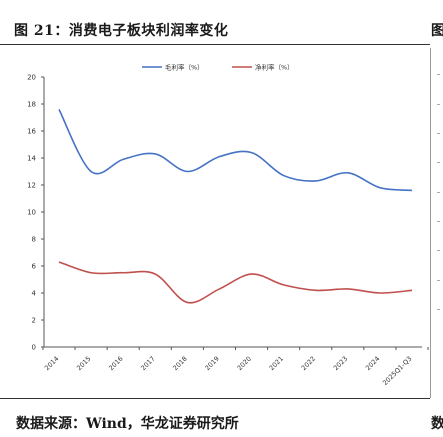 The width and height of the screenshot is (443, 437). I want to click on next-source-note: 数, so click(437, 424).